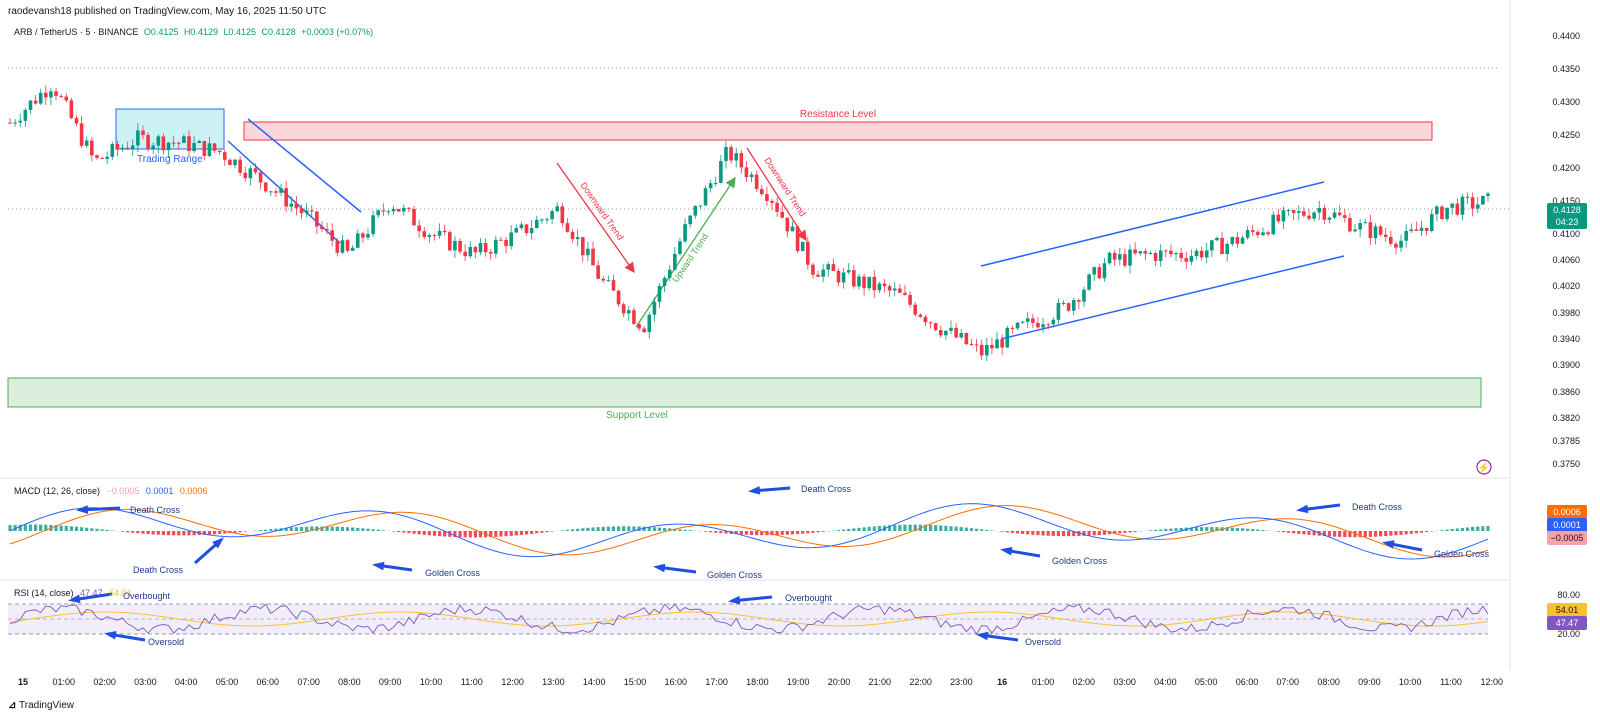  What do you see at coordinates (1566, 391) in the screenshot?
I see `price-tick-label: 0.3860` at bounding box center [1566, 391].